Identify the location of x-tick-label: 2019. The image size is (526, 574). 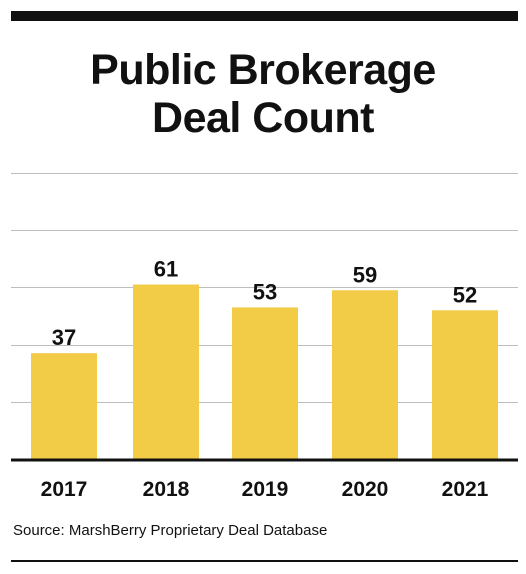
(265, 489).